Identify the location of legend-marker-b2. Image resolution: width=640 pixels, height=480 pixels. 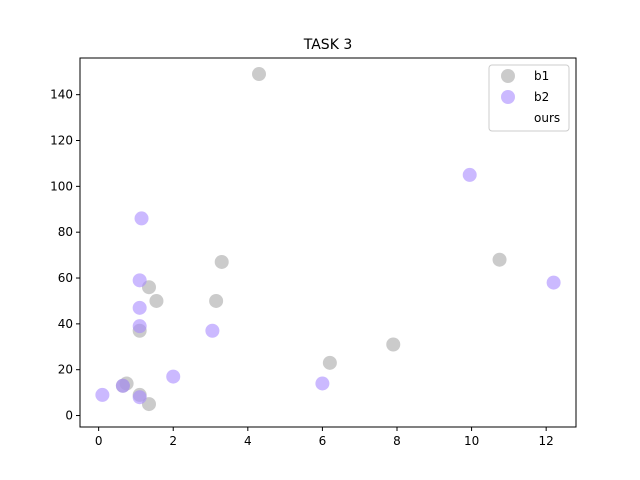
(508, 97).